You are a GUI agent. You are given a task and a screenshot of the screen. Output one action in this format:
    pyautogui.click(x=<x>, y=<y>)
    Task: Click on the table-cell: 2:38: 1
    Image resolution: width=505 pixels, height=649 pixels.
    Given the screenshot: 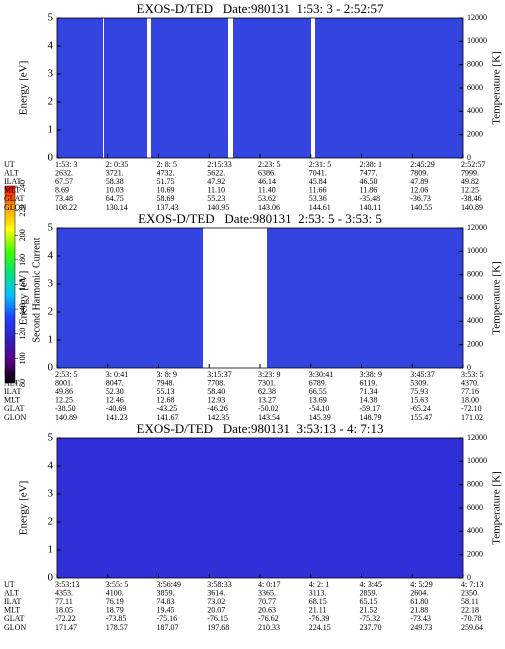 What is the action you would take?
    pyautogui.click(x=371, y=164)
    